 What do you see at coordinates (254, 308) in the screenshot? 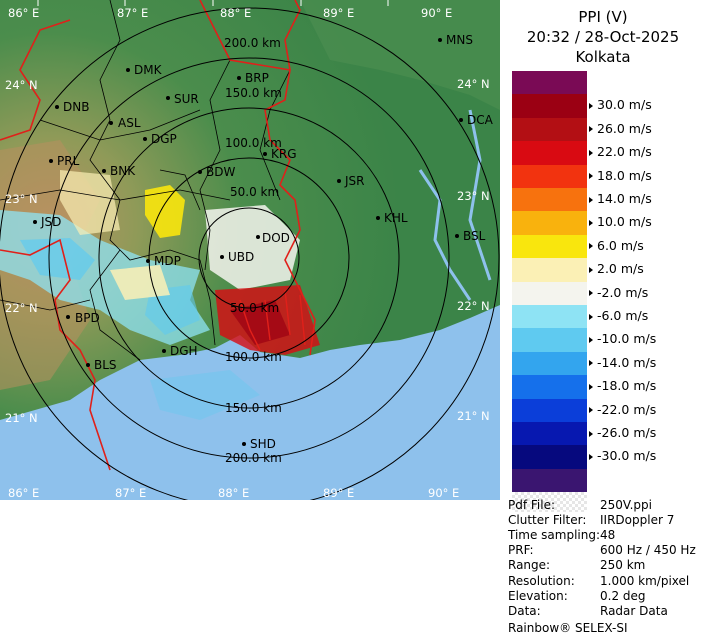
I see `ring-label-50-bottom: 50.0 km` at bounding box center [254, 308].